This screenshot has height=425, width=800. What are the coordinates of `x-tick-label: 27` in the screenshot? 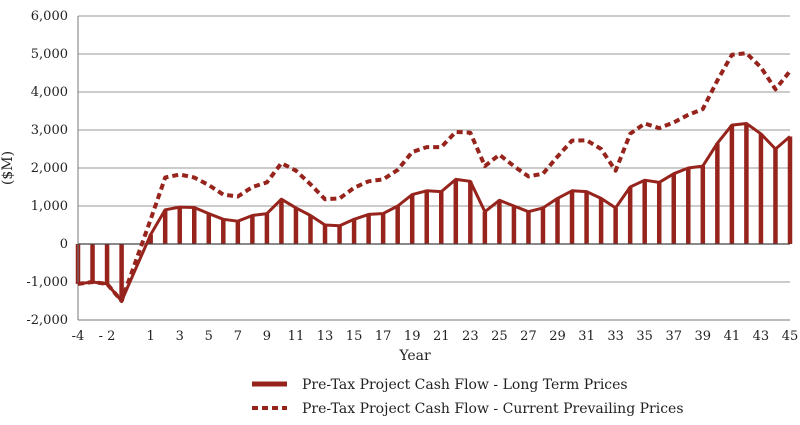 It's located at (528, 336).